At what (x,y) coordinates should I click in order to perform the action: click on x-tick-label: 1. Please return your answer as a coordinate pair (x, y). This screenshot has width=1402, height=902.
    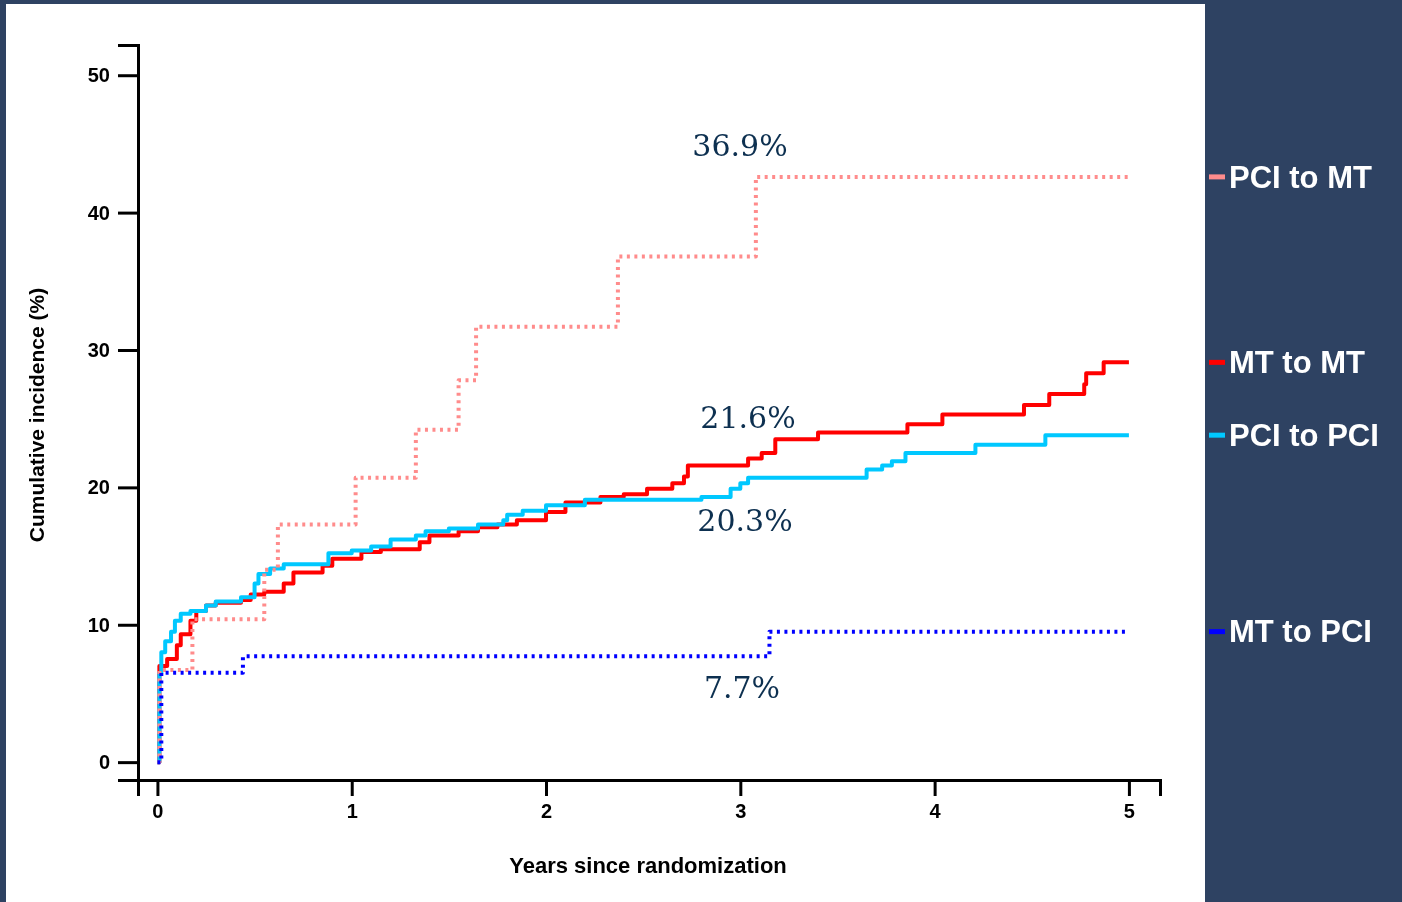
    Looking at the image, I should click on (352, 811).